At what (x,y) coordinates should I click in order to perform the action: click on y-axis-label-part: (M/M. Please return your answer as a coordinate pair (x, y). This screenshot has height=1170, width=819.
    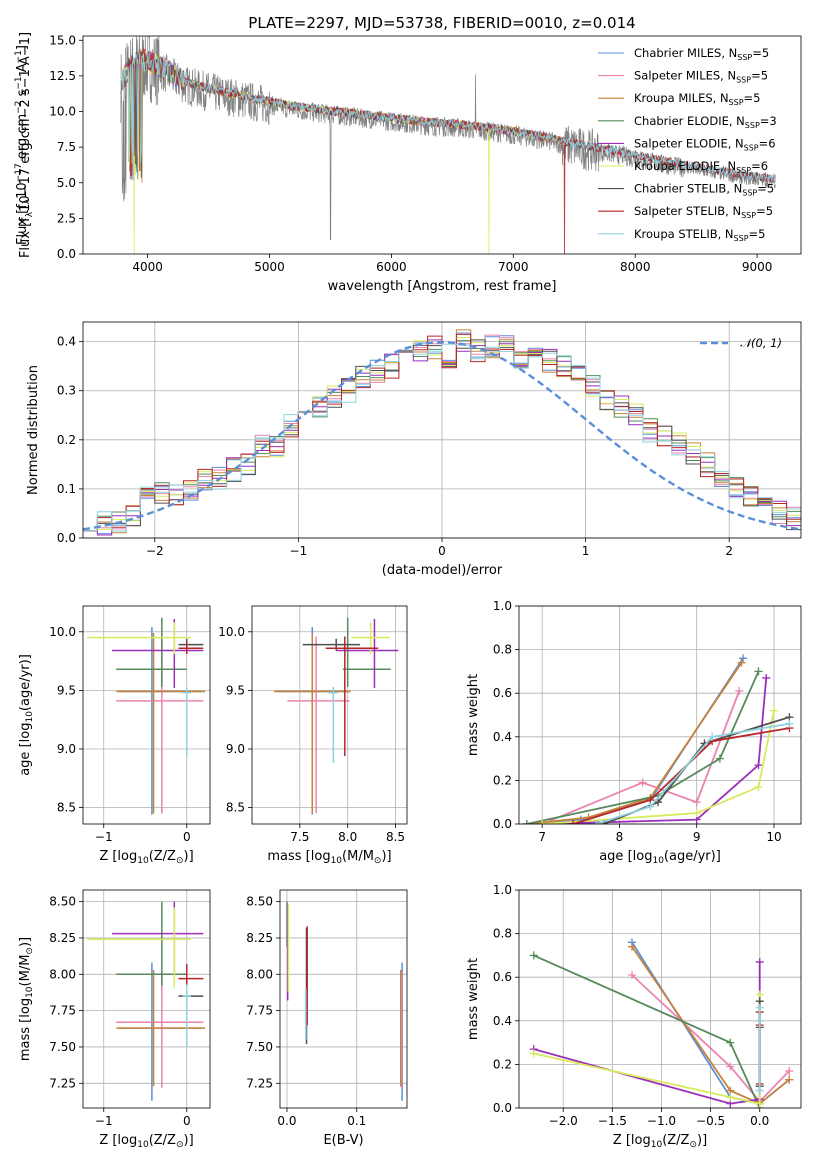
    Looking at the image, I should click on (25, 971).